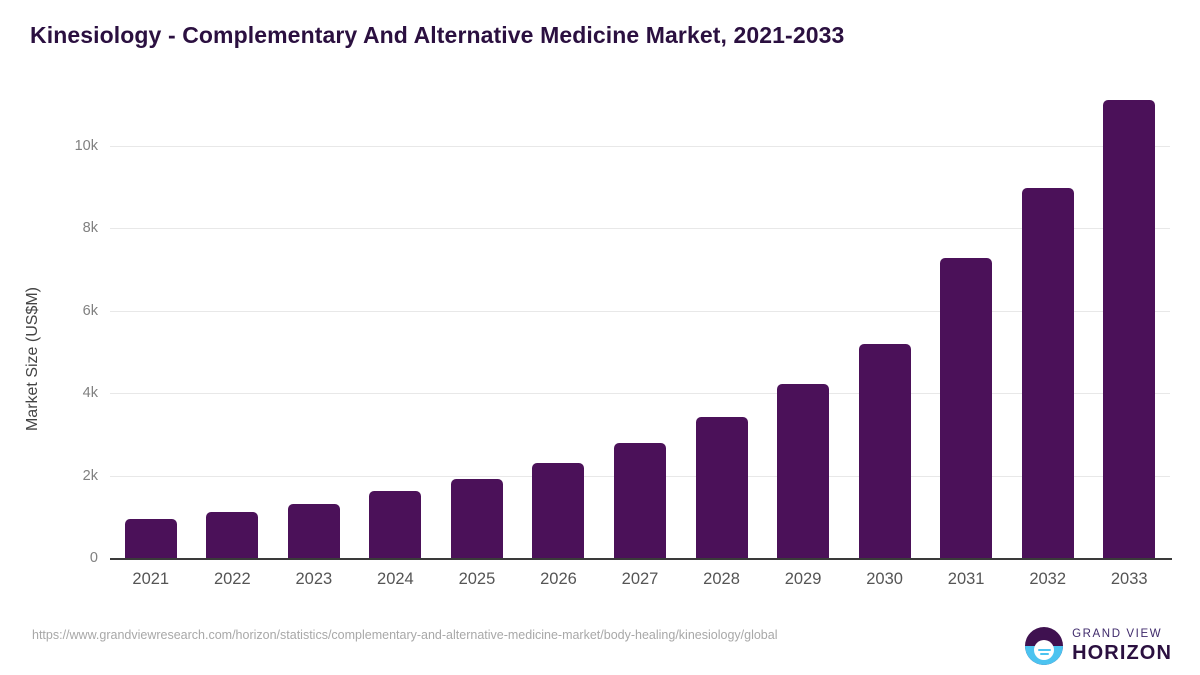  What do you see at coordinates (314, 579) in the screenshot?
I see `x-tick-label: 2023` at bounding box center [314, 579].